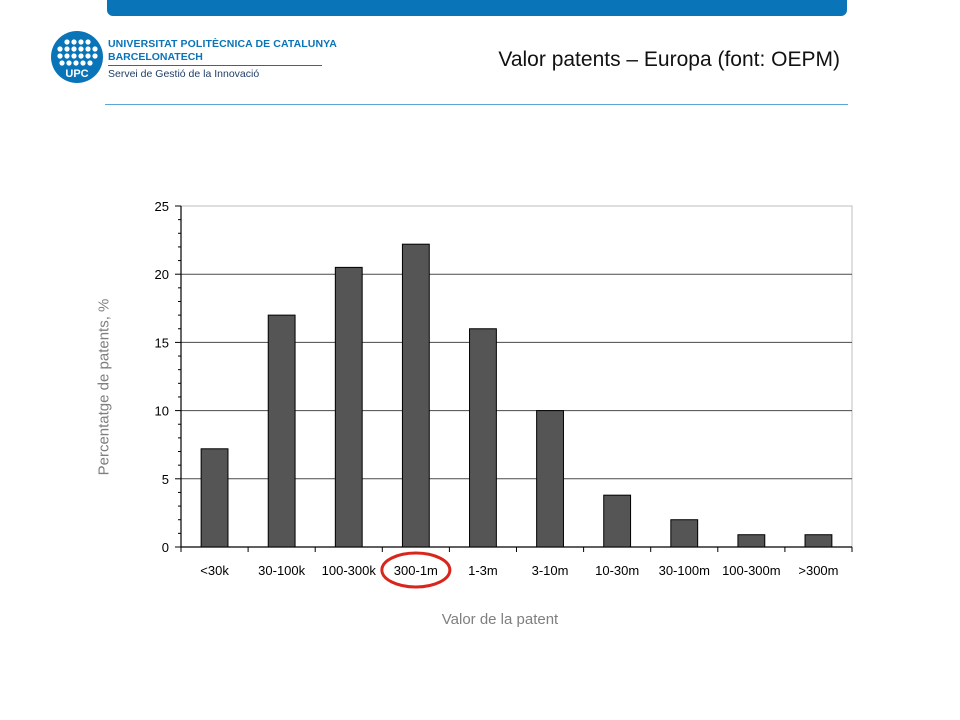 The height and width of the screenshot is (720, 960). What do you see at coordinates (669, 59) in the screenshot?
I see `slide-title: Valor patents – Europa (font: OEPM)` at bounding box center [669, 59].